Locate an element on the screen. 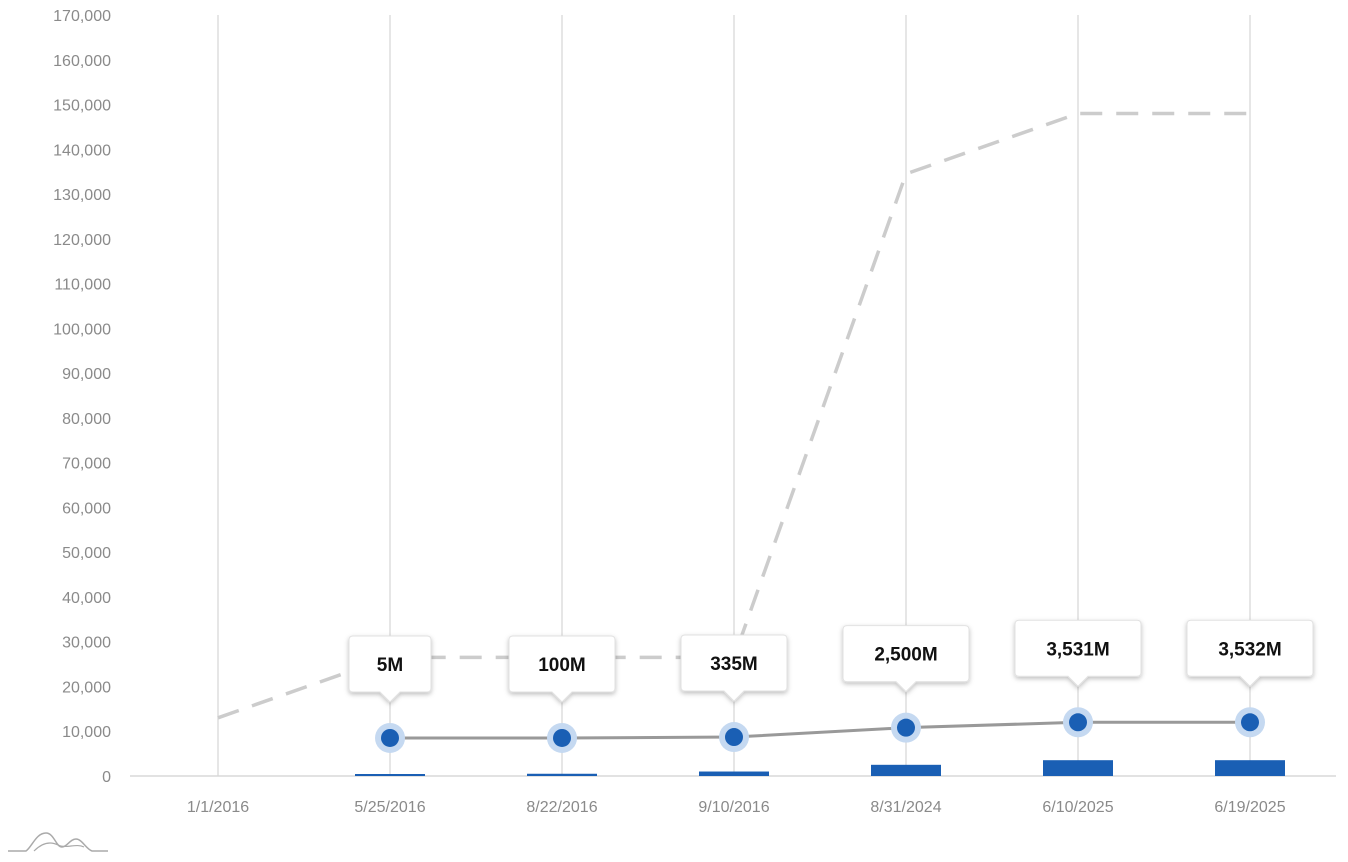 Image resolution: width=1348 pixels, height=862 pixels. x-tick-label: 5/25/2016 is located at coordinates (389, 807).